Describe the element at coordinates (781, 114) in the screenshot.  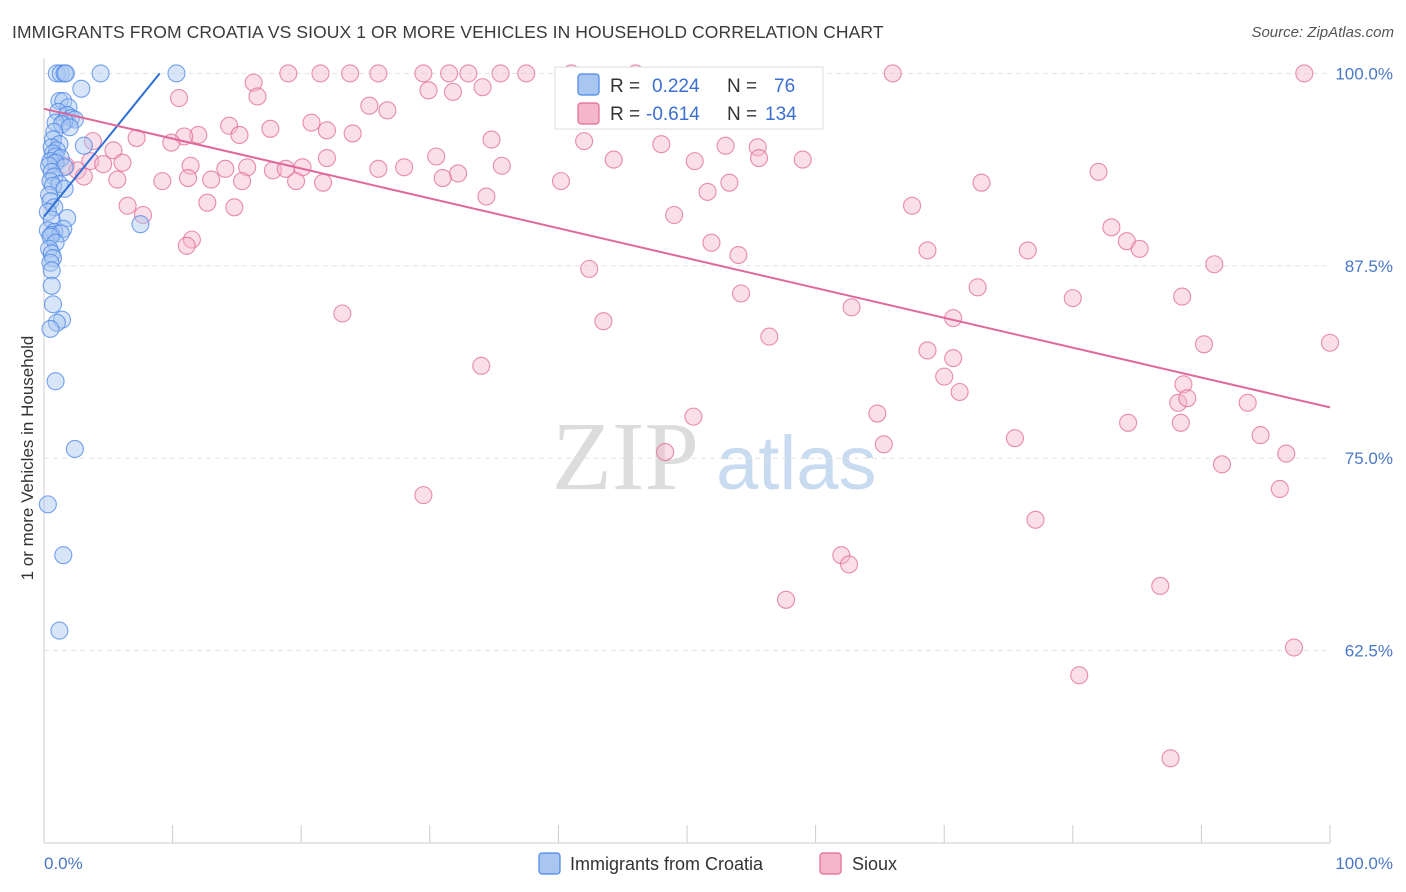
I see `legend-n-value-sioux: 134` at that location.